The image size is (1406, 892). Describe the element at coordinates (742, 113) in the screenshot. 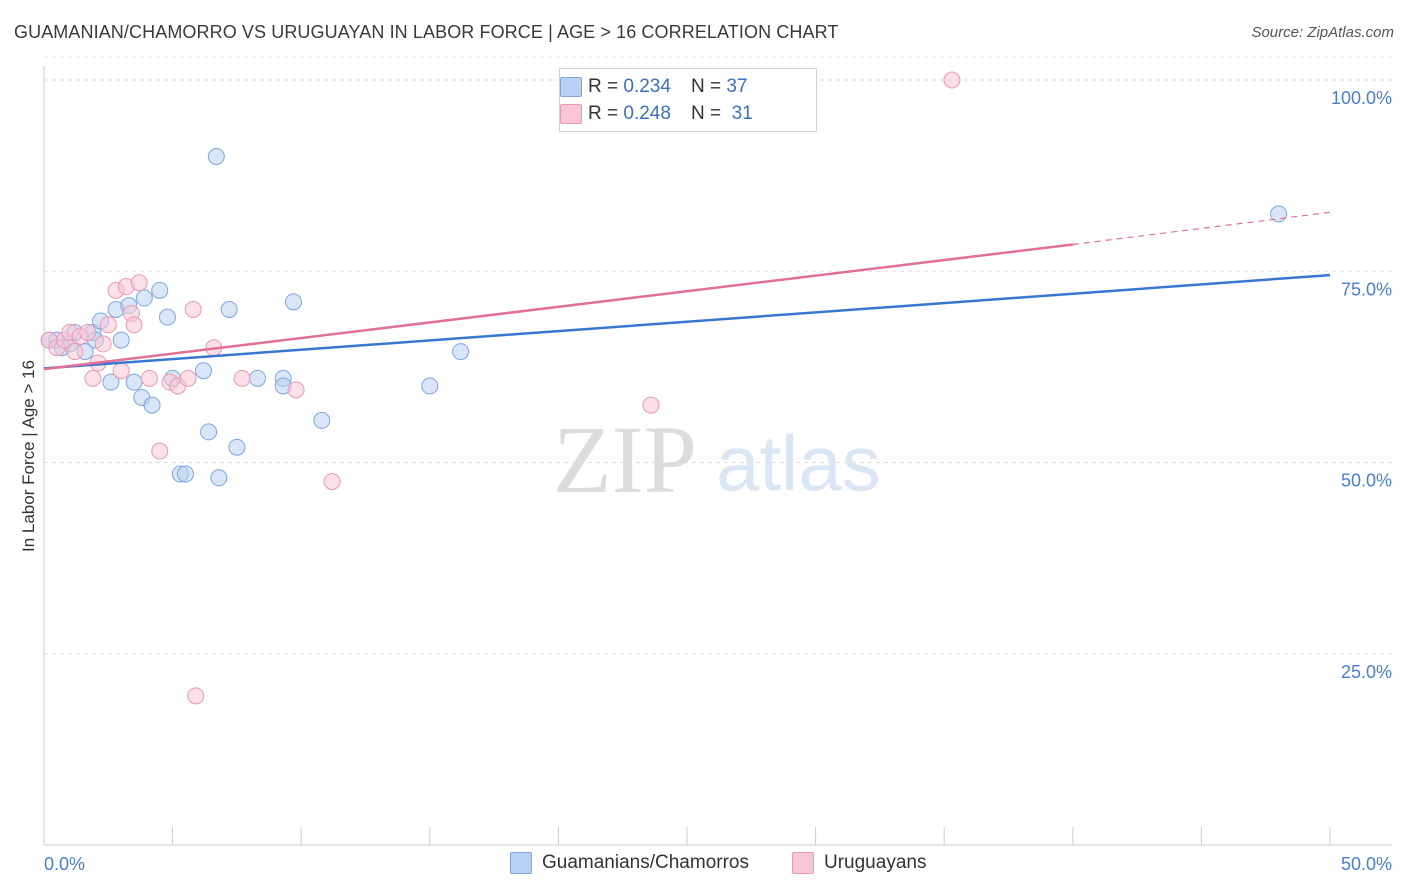

I see `legend-n-value: 31` at that location.